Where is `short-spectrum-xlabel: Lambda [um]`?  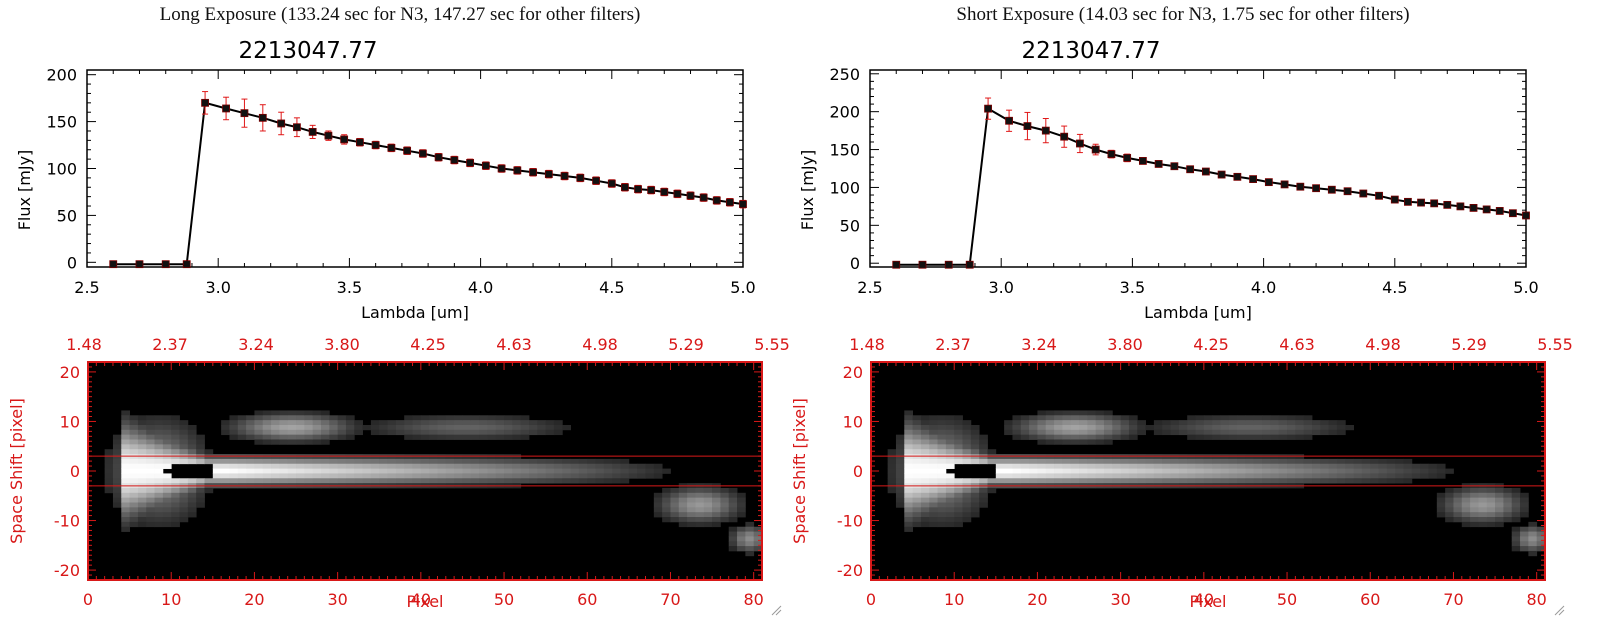 short-spectrum-xlabel: Lambda [um] is located at coordinates (1198, 312).